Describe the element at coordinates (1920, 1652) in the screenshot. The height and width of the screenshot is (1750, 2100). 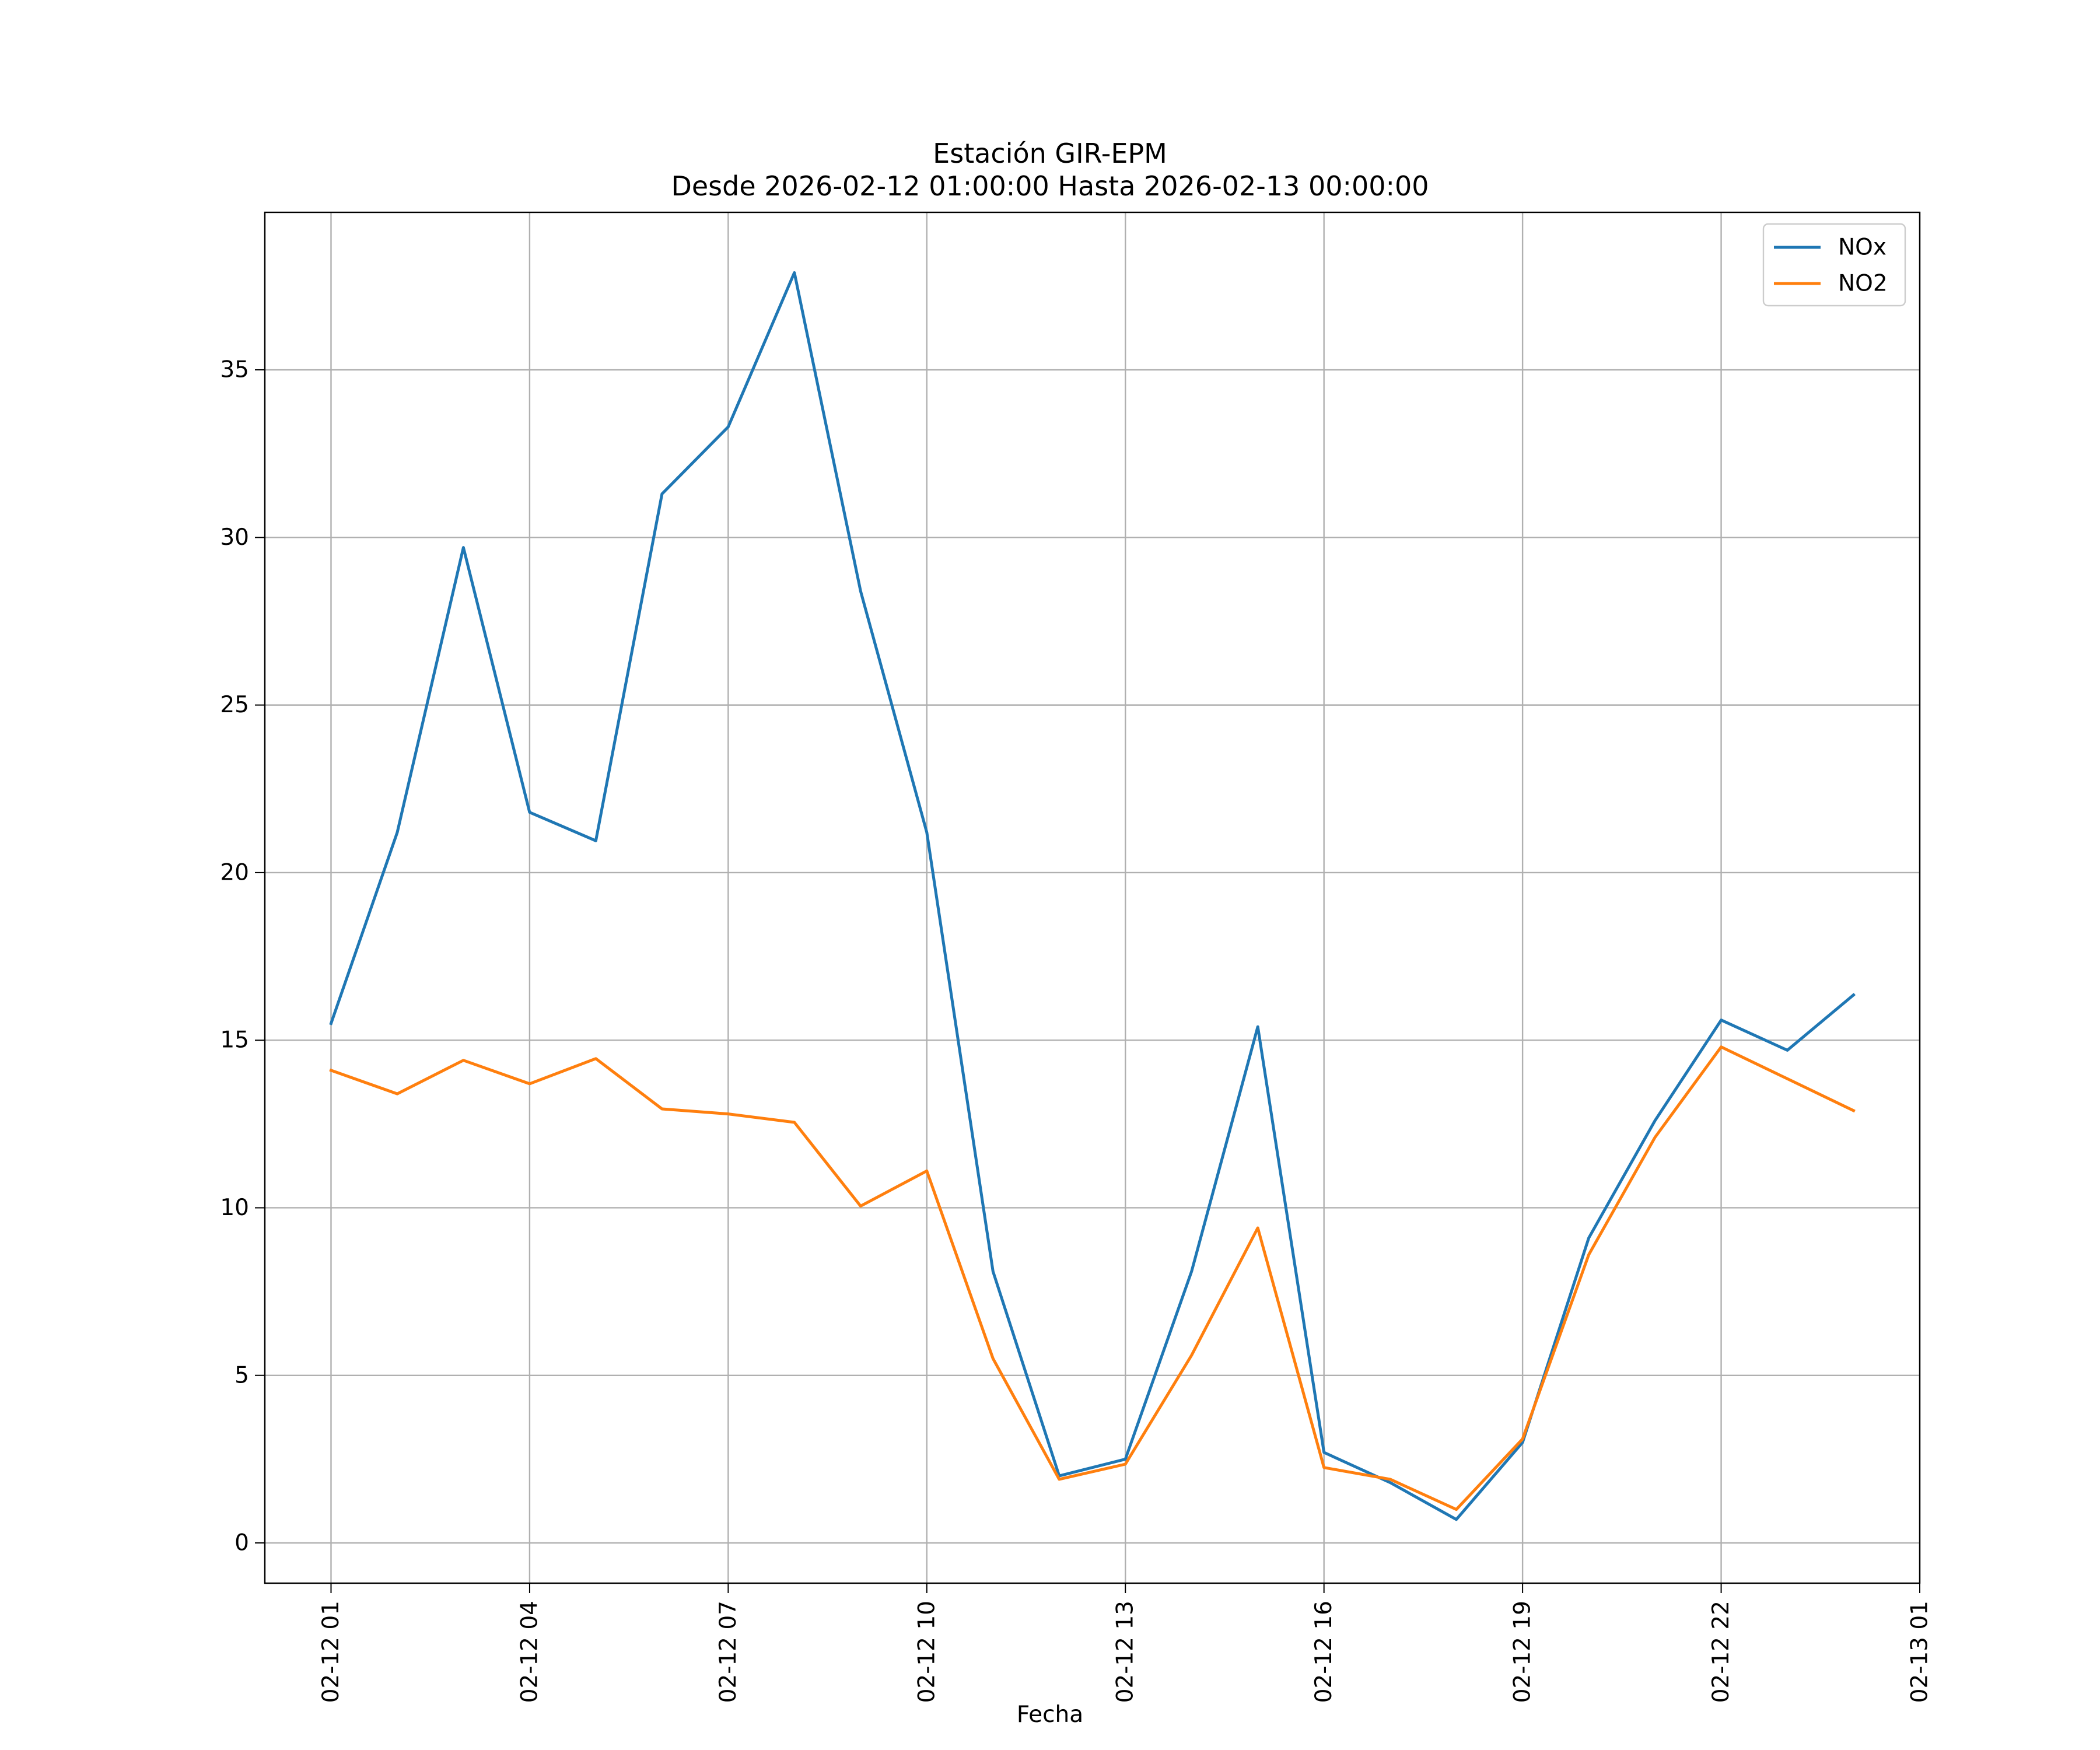
I see `x-tick-label: 02-13 01` at that location.